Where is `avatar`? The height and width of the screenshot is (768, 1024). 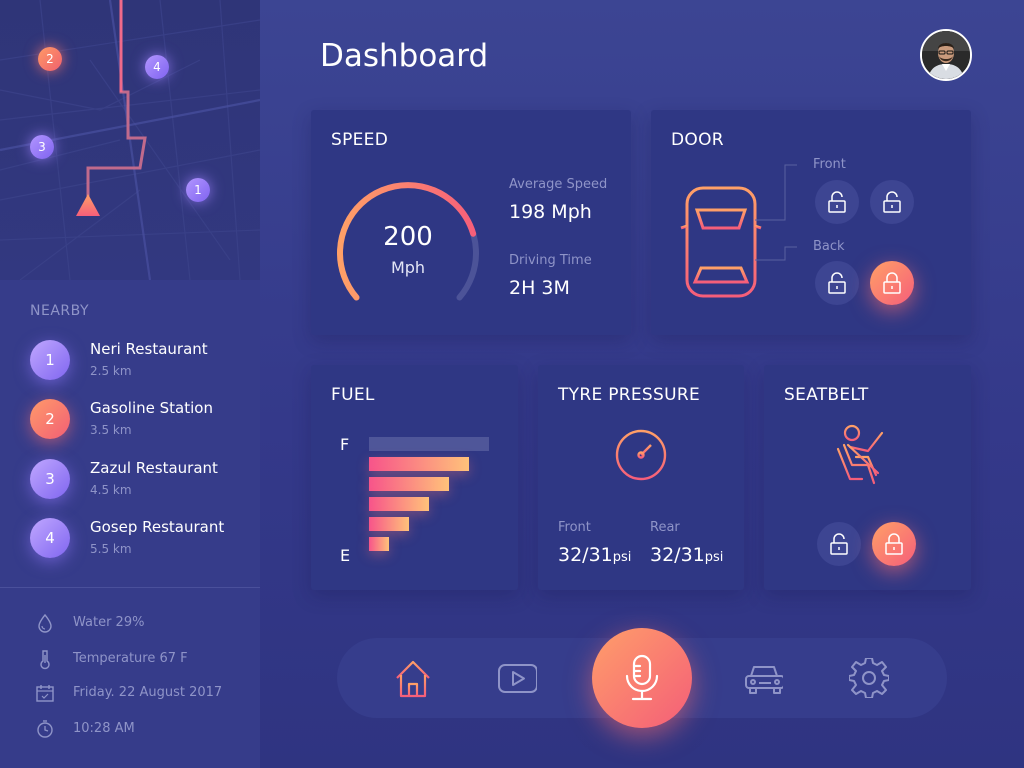 avatar is located at coordinates (946, 55).